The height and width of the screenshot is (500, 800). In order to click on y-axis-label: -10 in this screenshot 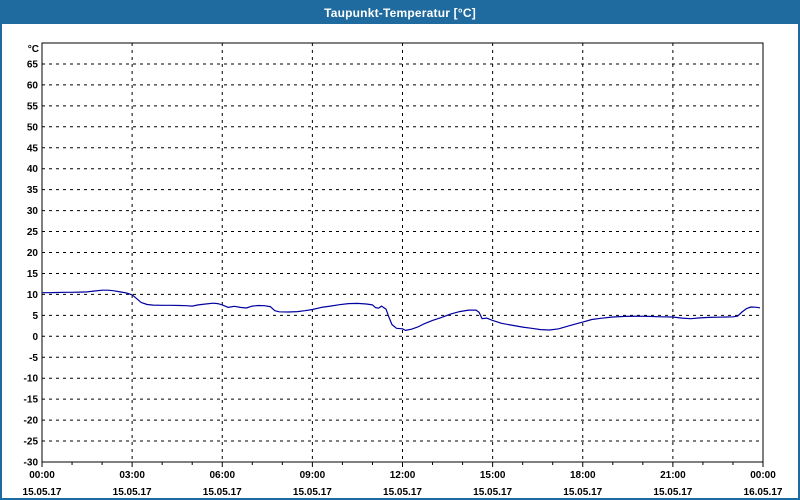, I will do `click(31, 379)`.